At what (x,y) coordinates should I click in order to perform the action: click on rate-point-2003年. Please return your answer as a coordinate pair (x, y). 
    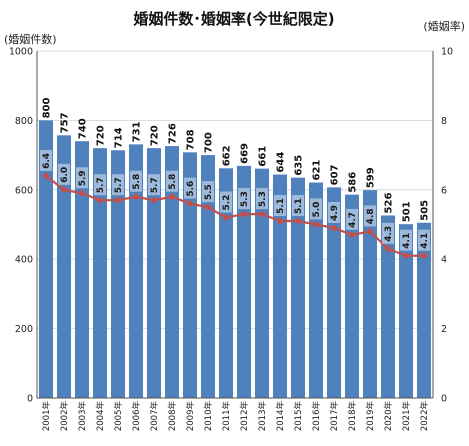
    Looking at the image, I should click on (82, 193).